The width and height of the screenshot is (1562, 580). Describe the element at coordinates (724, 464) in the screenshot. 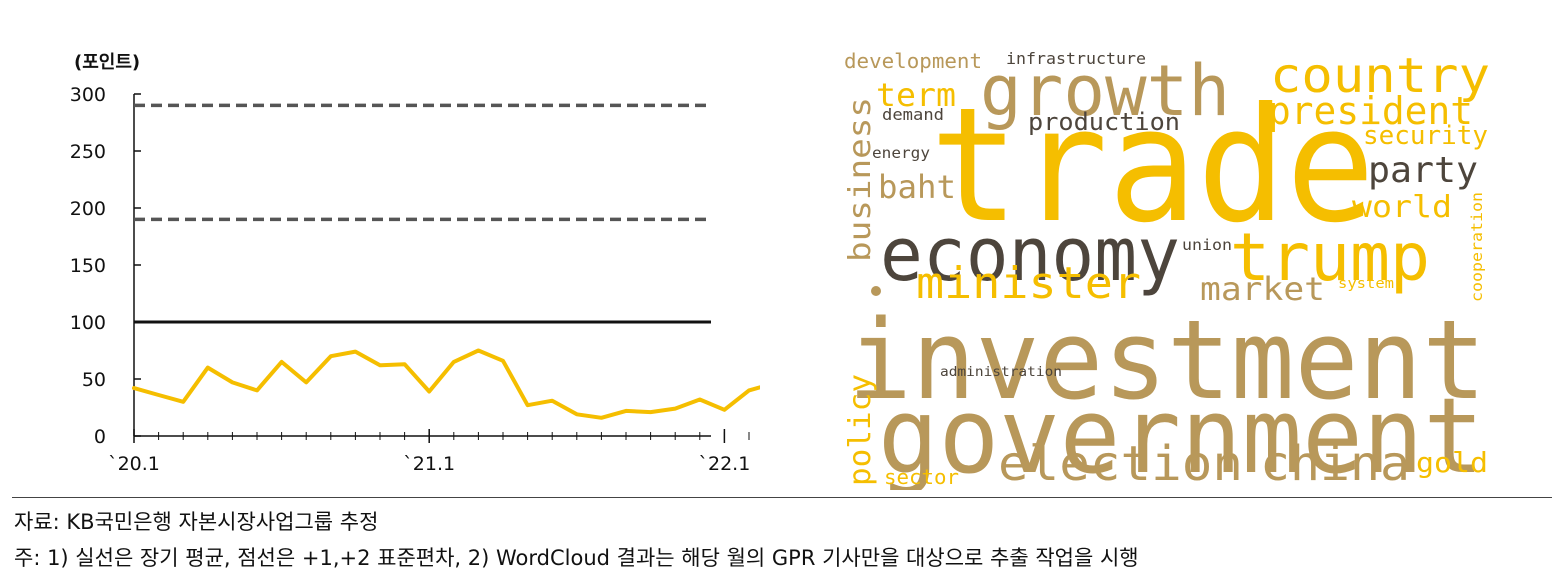

I see `x-tick-label: `22.1` at that location.